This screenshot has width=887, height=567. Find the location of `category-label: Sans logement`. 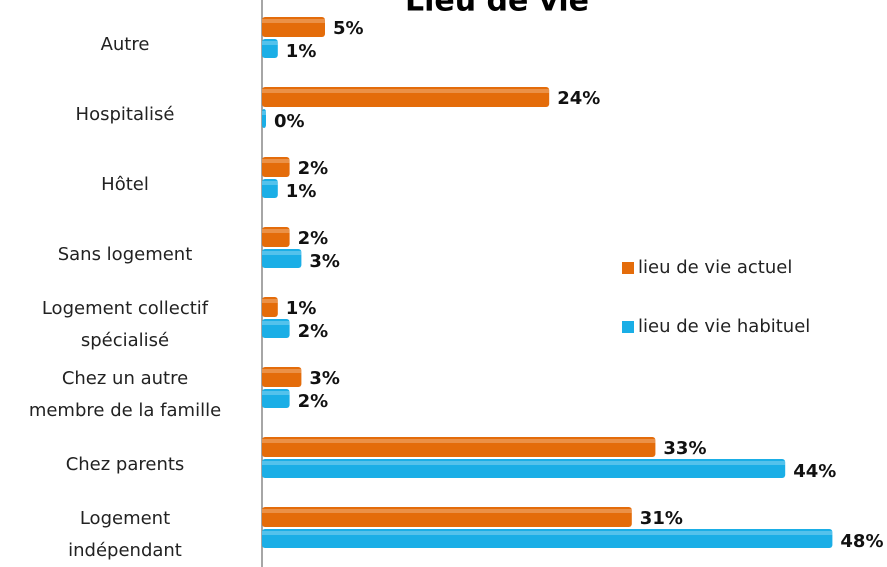

category-label: Sans logement is located at coordinates (125, 254).